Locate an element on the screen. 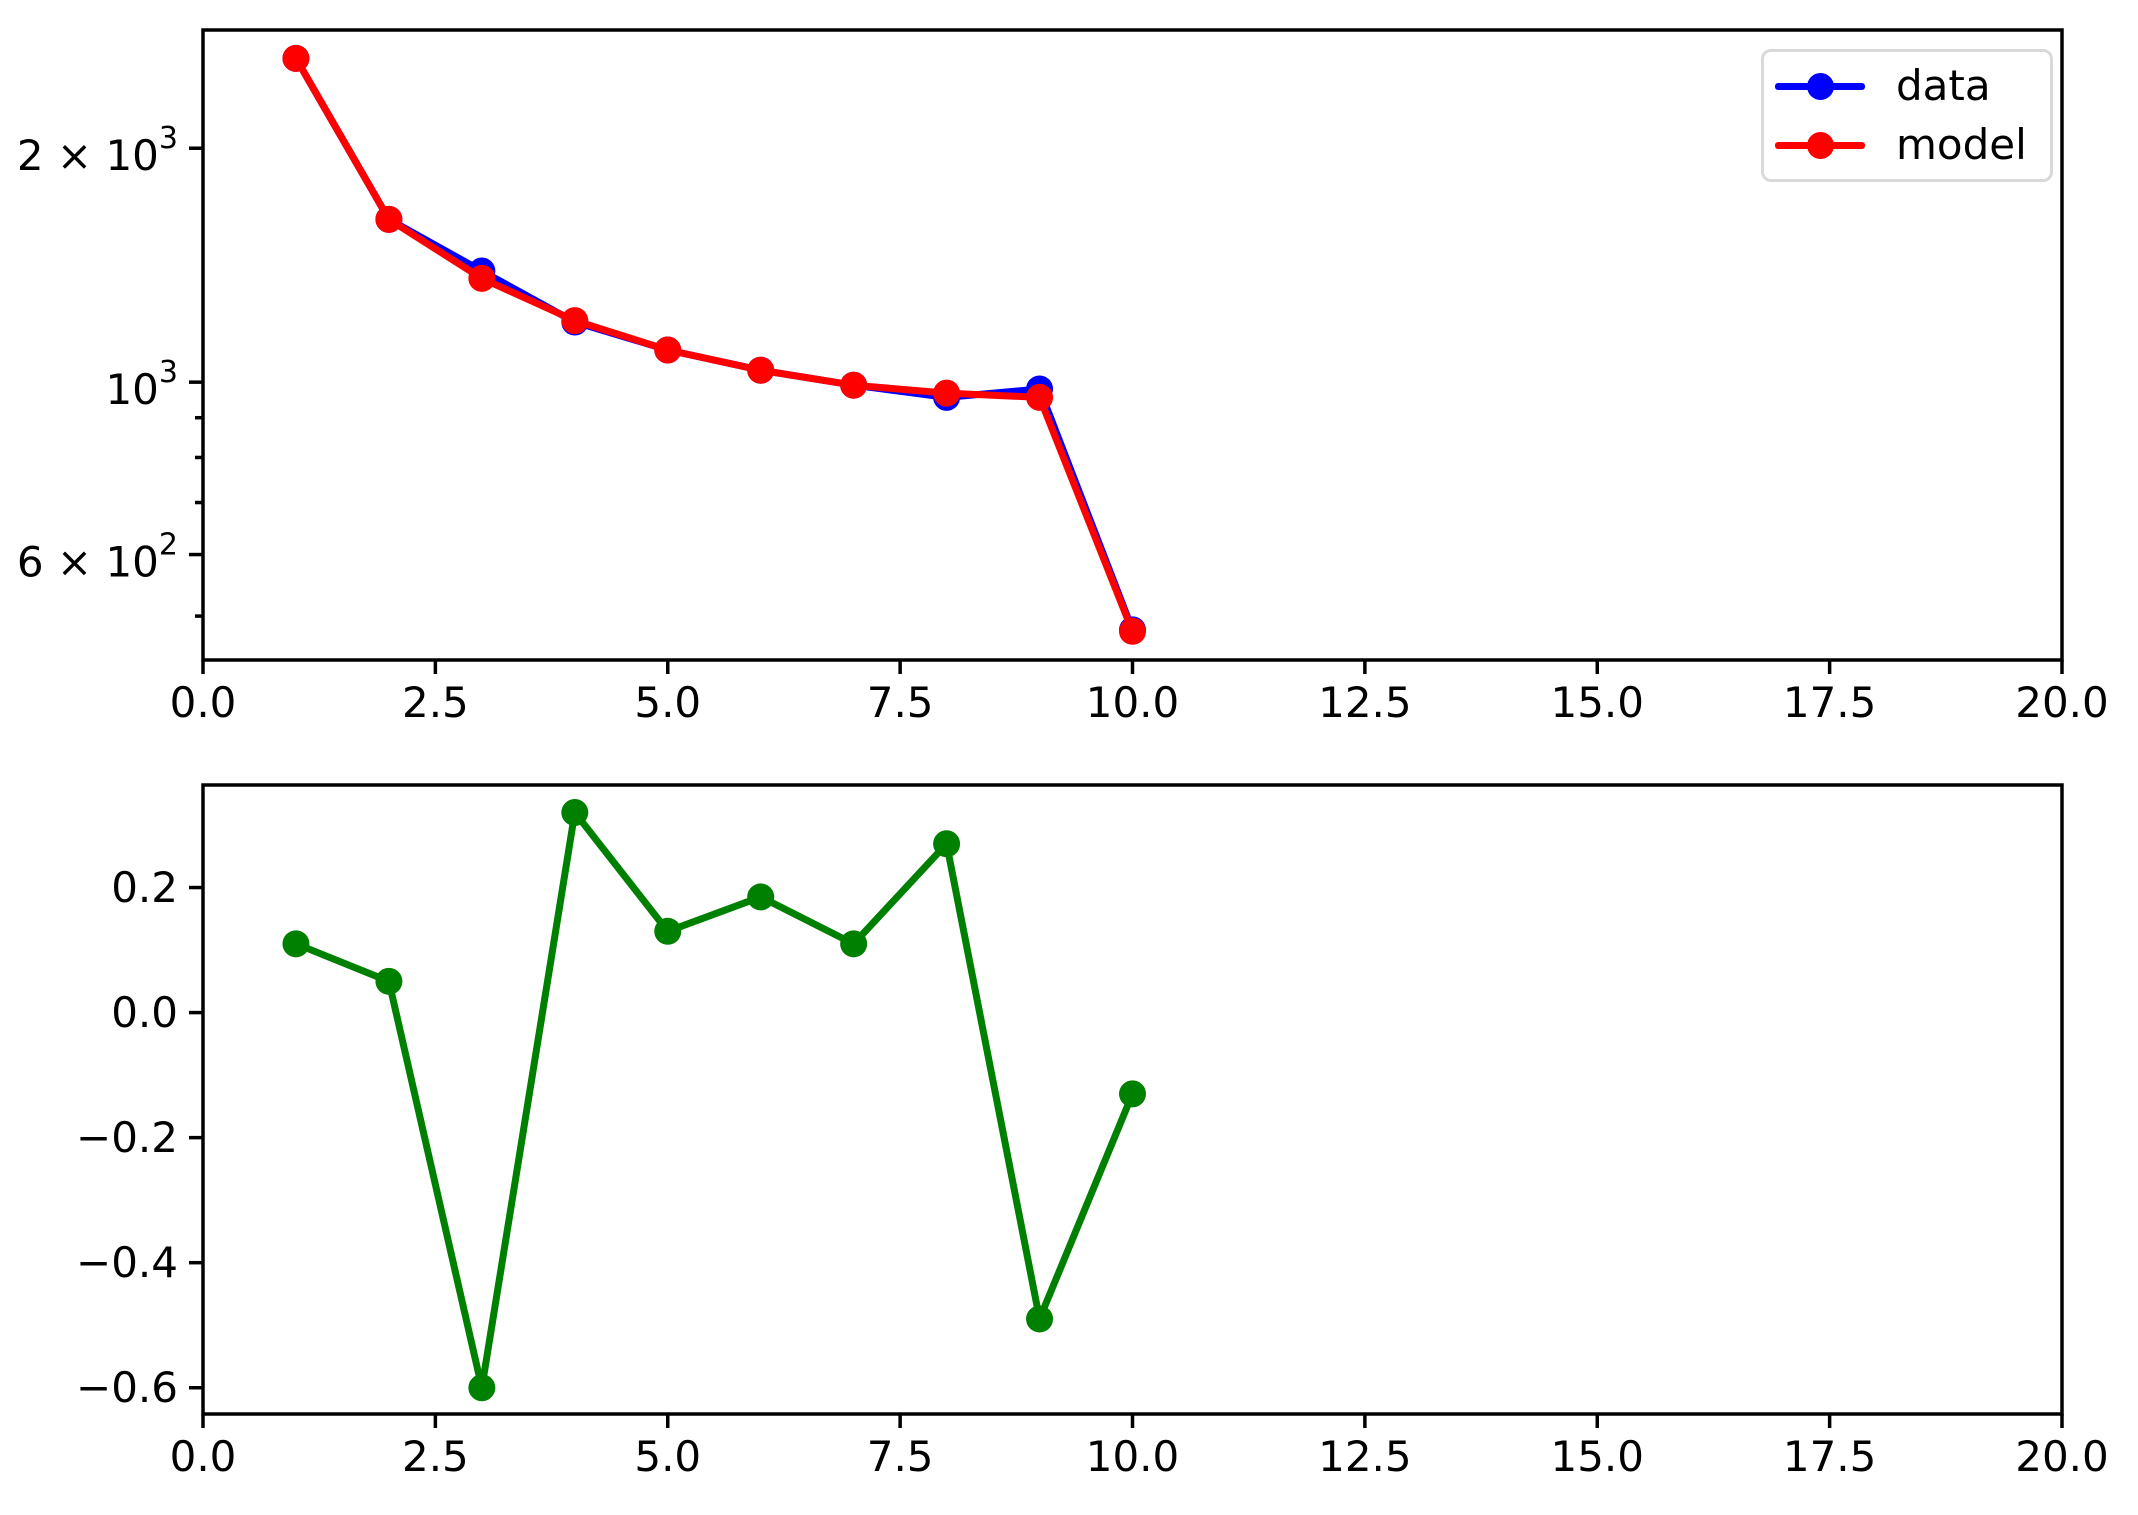 The height and width of the screenshot is (1515, 2138). y-tick-label: 2 × 10³ is located at coordinates (97, 150).